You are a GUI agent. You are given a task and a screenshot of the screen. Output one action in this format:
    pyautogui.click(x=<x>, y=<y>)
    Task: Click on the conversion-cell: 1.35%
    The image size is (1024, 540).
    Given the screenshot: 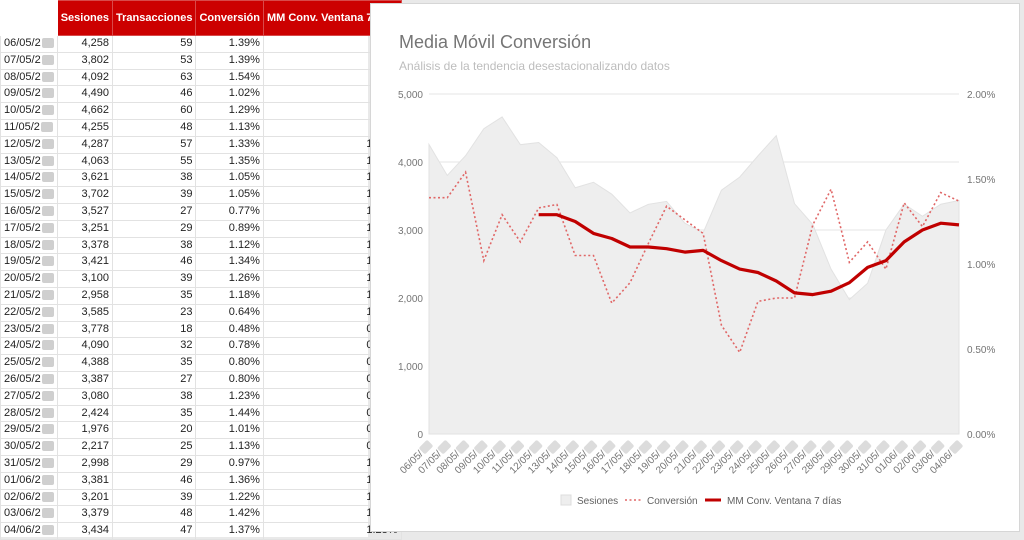 What is the action you would take?
    pyautogui.click(x=229, y=161)
    